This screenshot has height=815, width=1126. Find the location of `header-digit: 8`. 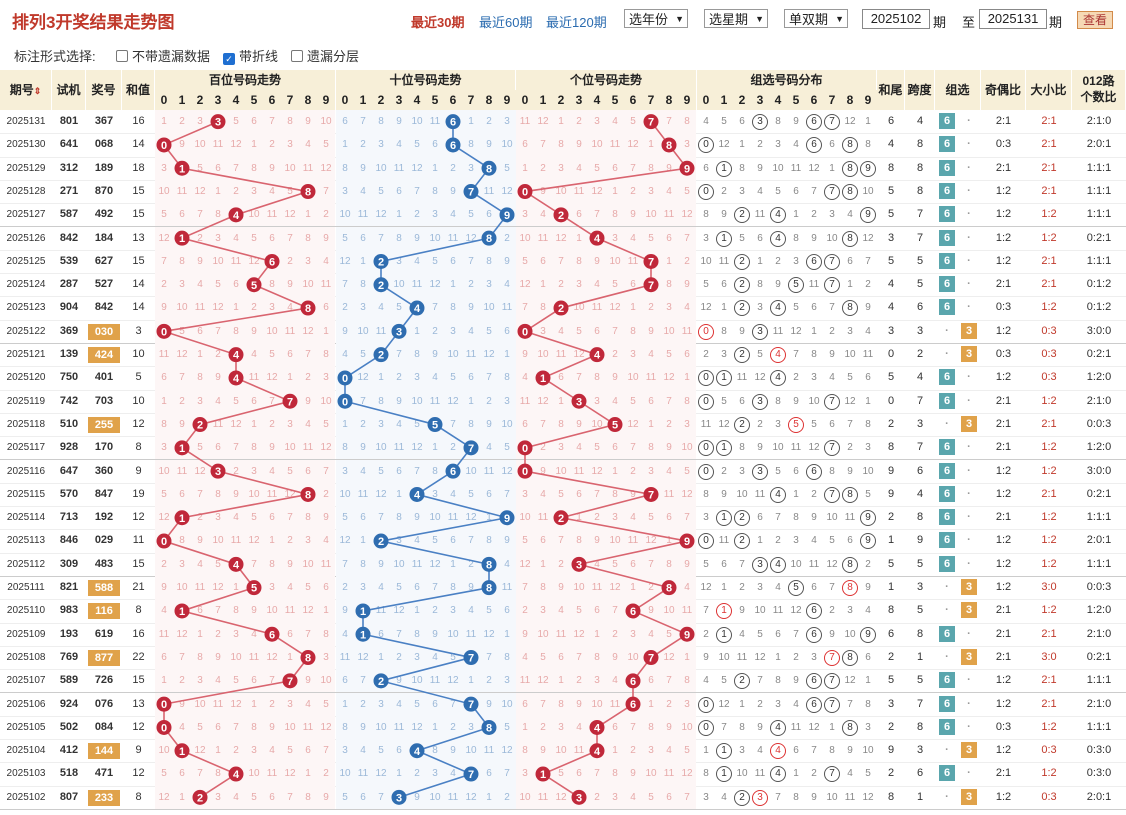

header-digit: 8 is located at coordinates (489, 100).